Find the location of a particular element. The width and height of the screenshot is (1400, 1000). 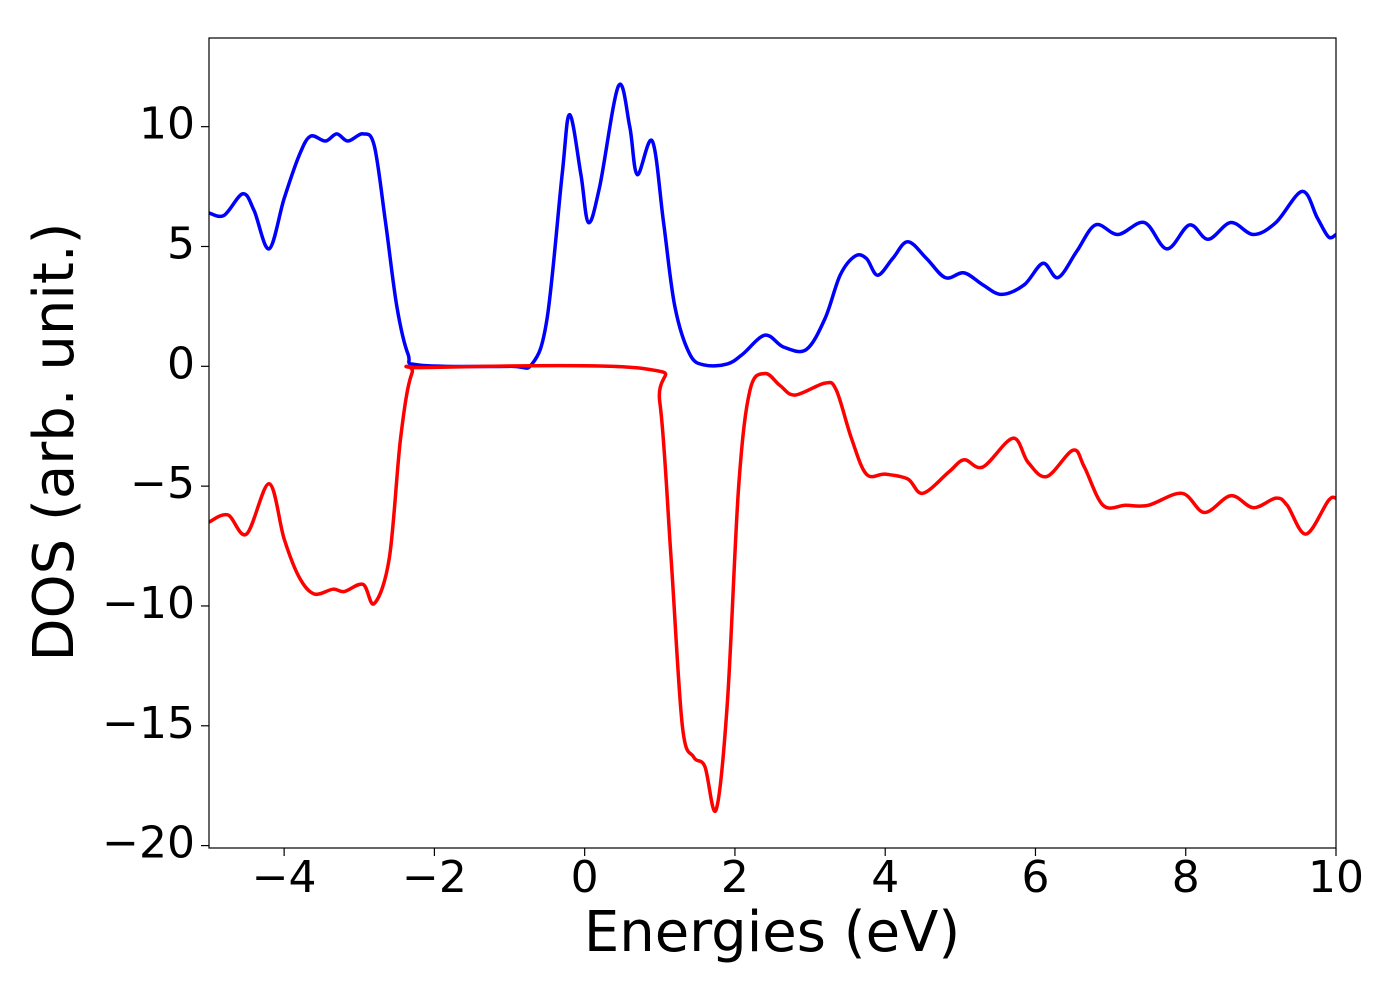

x-tick-label: 4 is located at coordinates (885, 877).